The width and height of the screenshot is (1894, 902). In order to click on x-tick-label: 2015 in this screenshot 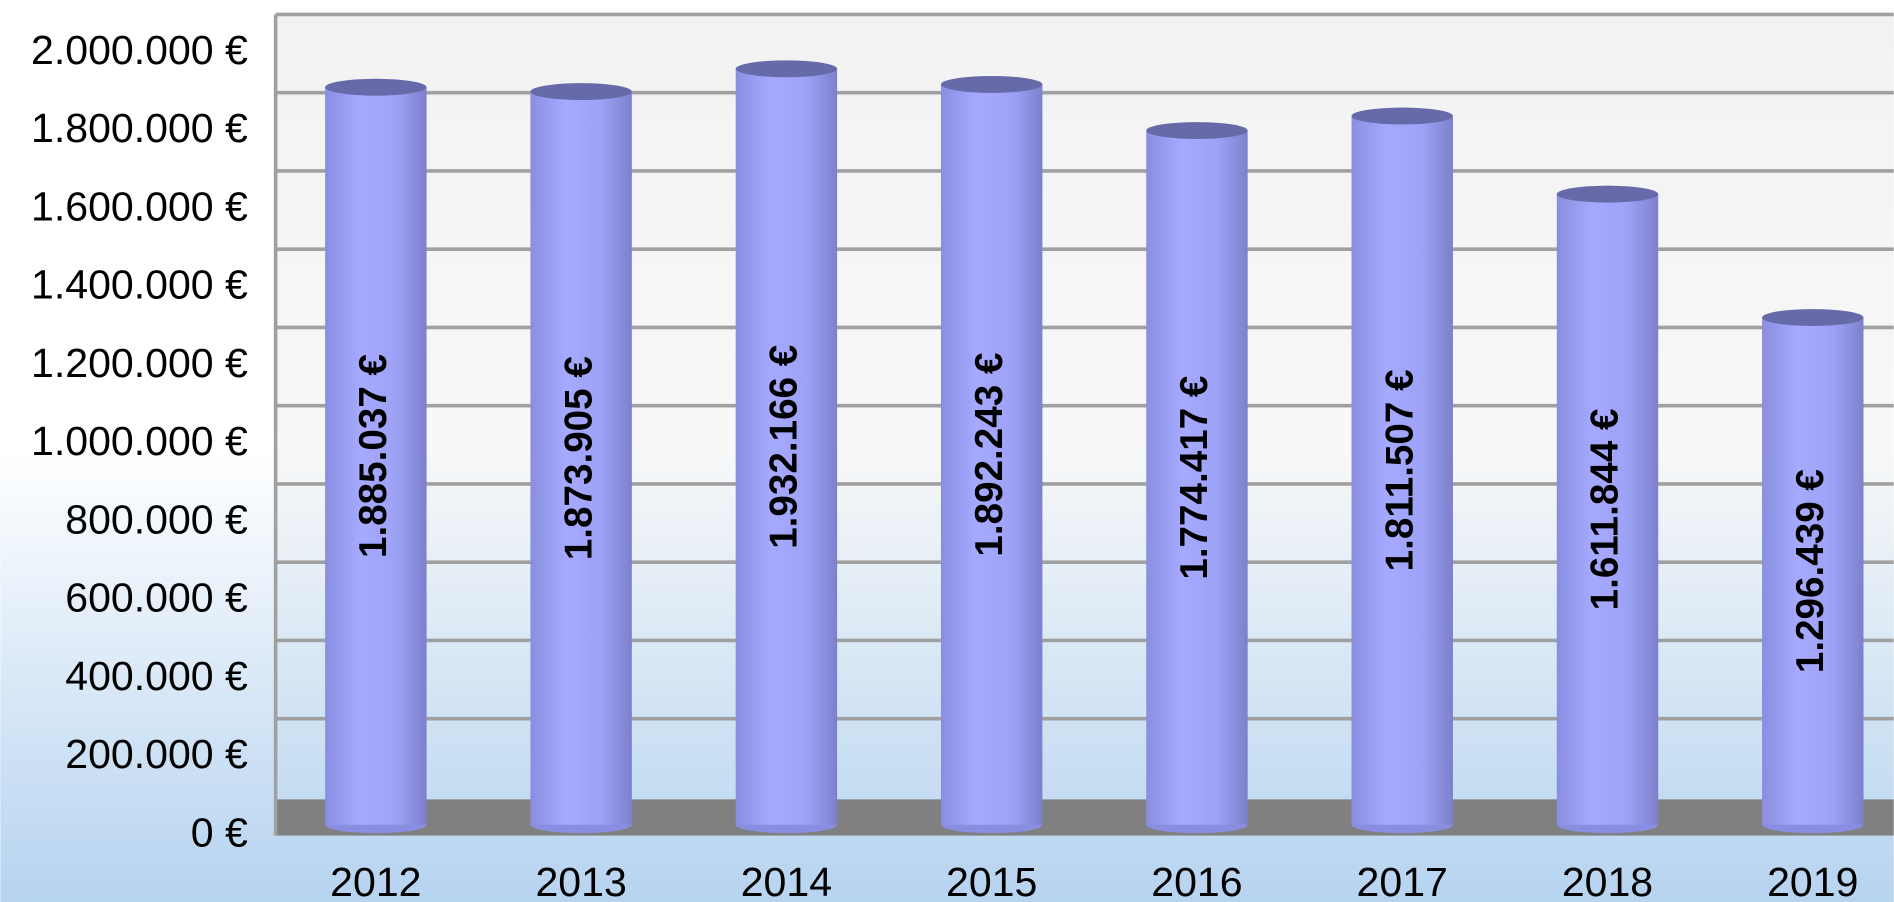, I will do `click(991, 880)`.